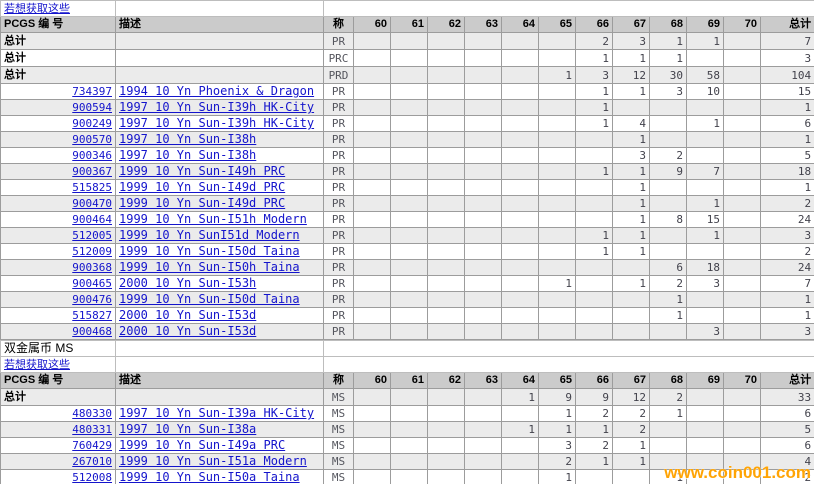  I want to click on pcgs-number-cell: 900470, so click(58, 203).